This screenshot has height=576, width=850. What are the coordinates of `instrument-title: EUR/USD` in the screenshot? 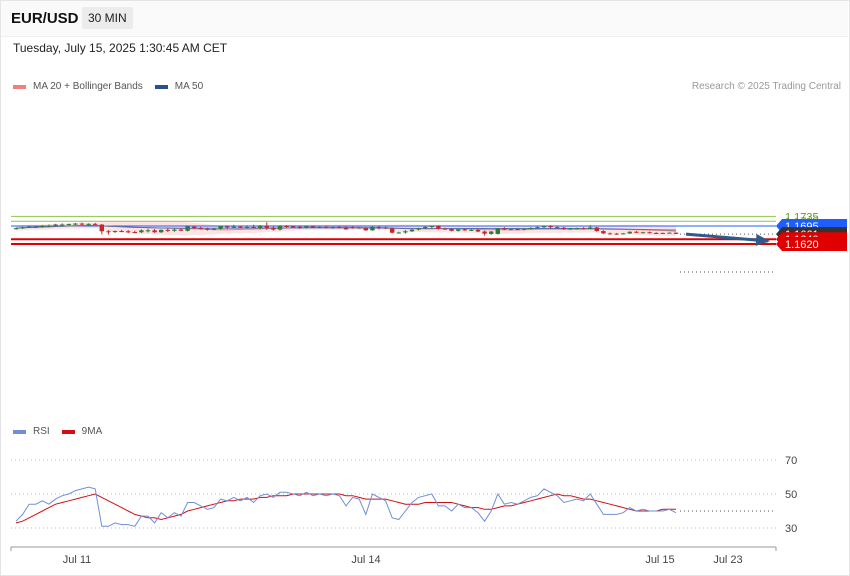 It's located at (45, 18).